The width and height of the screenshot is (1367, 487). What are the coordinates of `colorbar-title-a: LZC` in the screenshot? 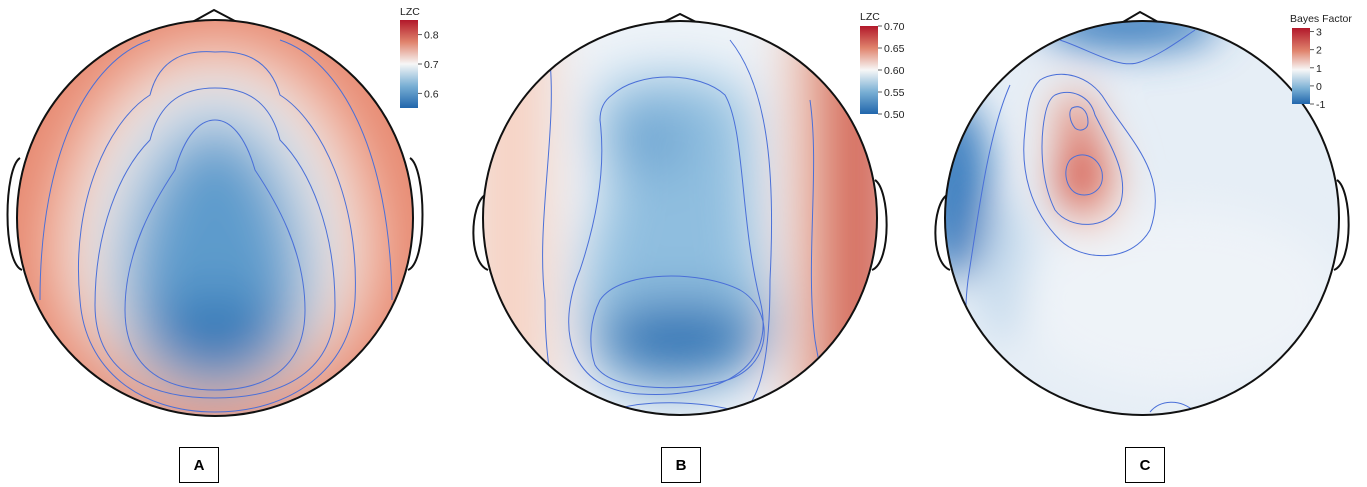 It's located at (410, 12).